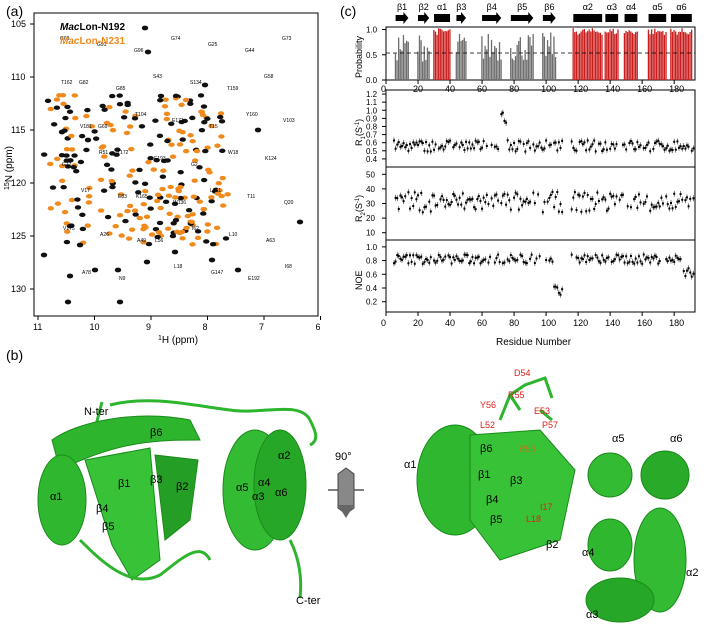 This screenshot has height=628, width=709. I want to click on hsqc-peak-label: K165, so click(142, 197).